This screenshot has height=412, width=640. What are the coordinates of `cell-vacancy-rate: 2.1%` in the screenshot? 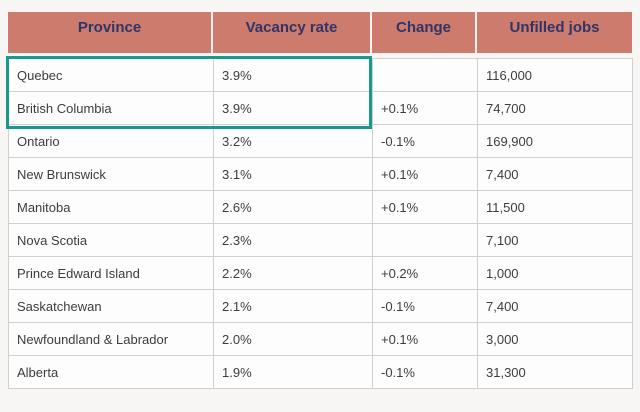 It's located at (293, 306).